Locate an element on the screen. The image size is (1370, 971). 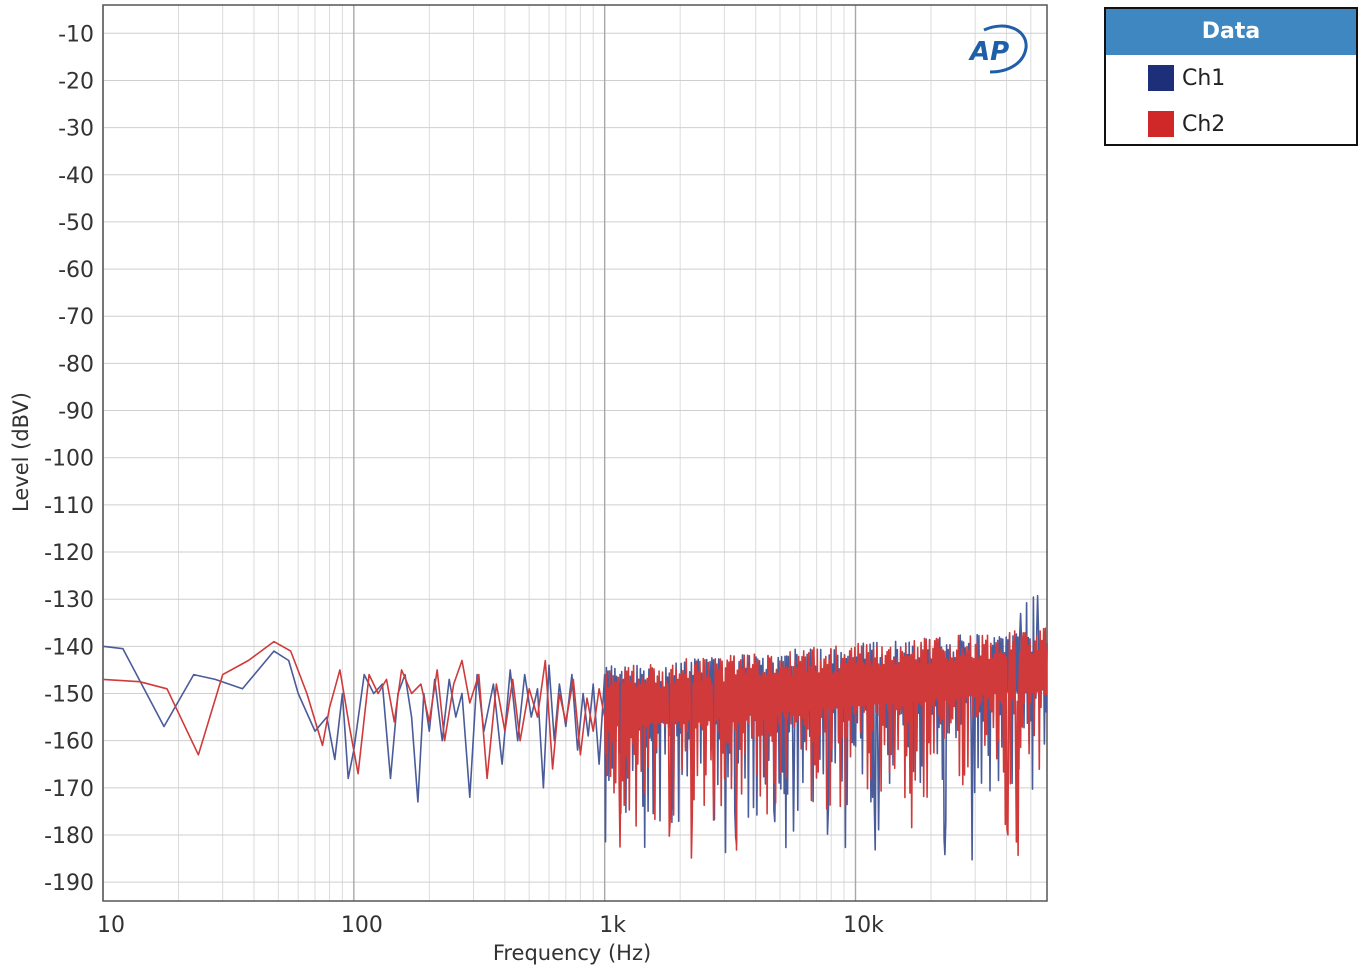
y-tick-label: -140 is located at coordinates (69, 647).